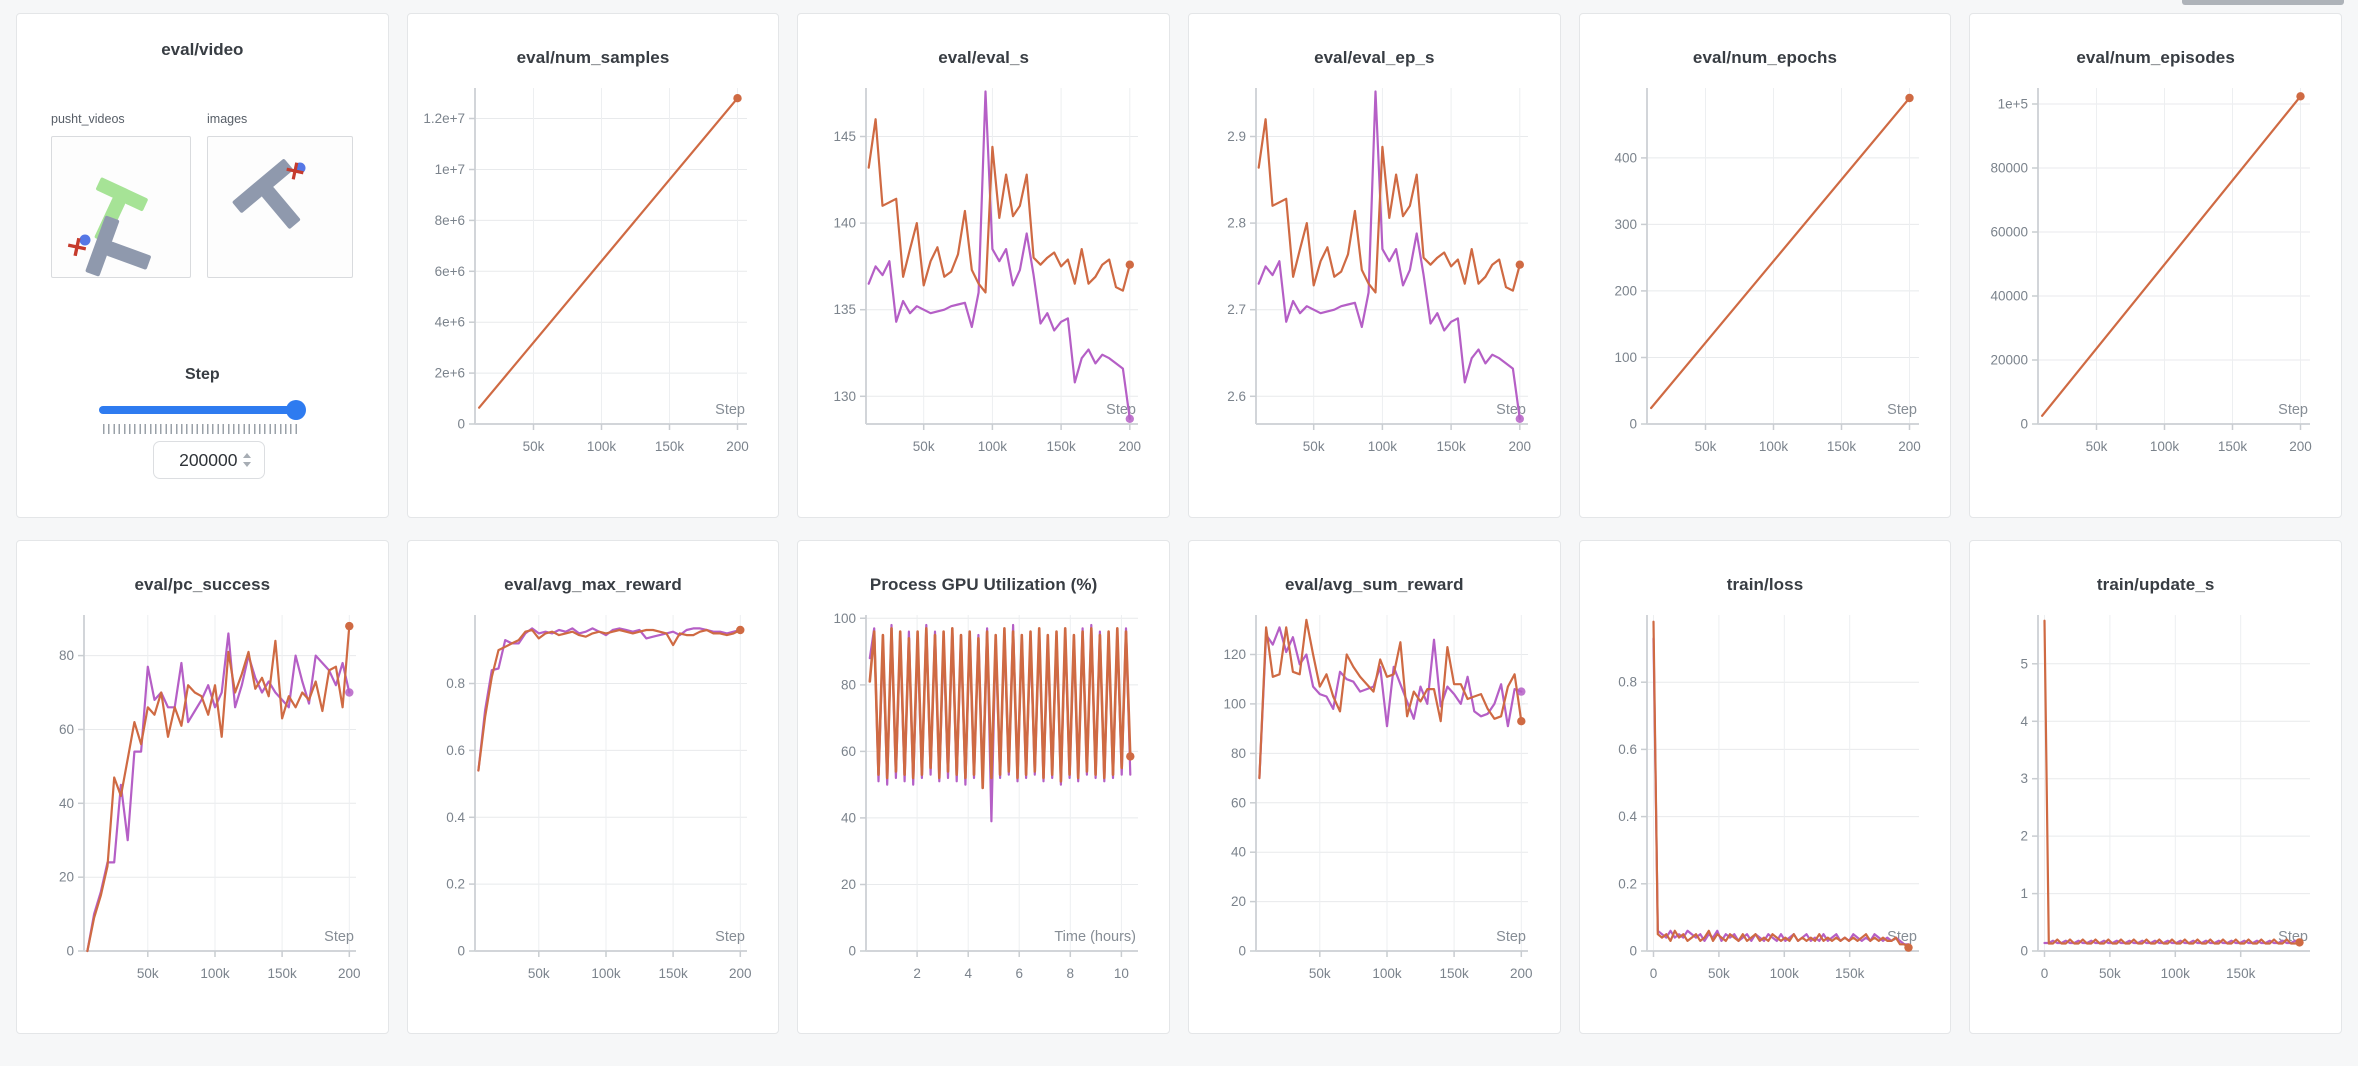 The image size is (2358, 1066). I want to click on chart-canvas: 0 0.2 0.4 0.6 0.8 0 50k 100k 150k Step, so click(1765, 804).